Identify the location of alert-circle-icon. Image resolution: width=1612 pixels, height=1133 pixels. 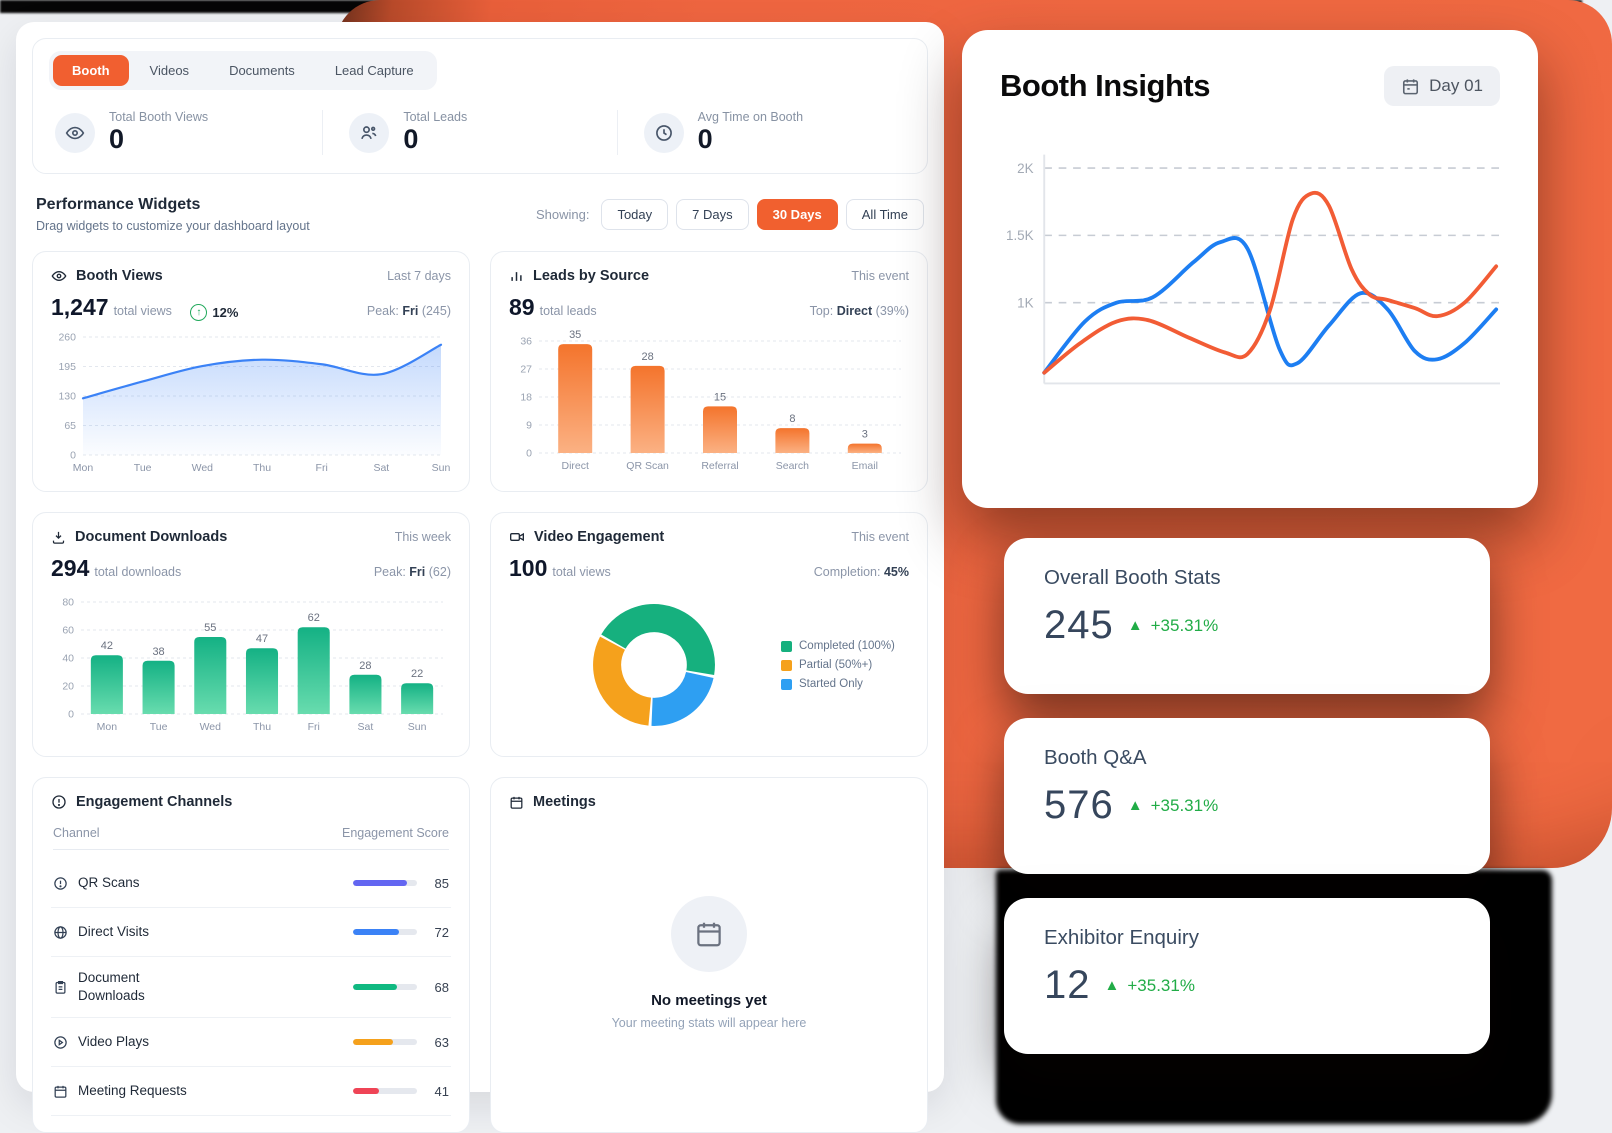
(59, 802).